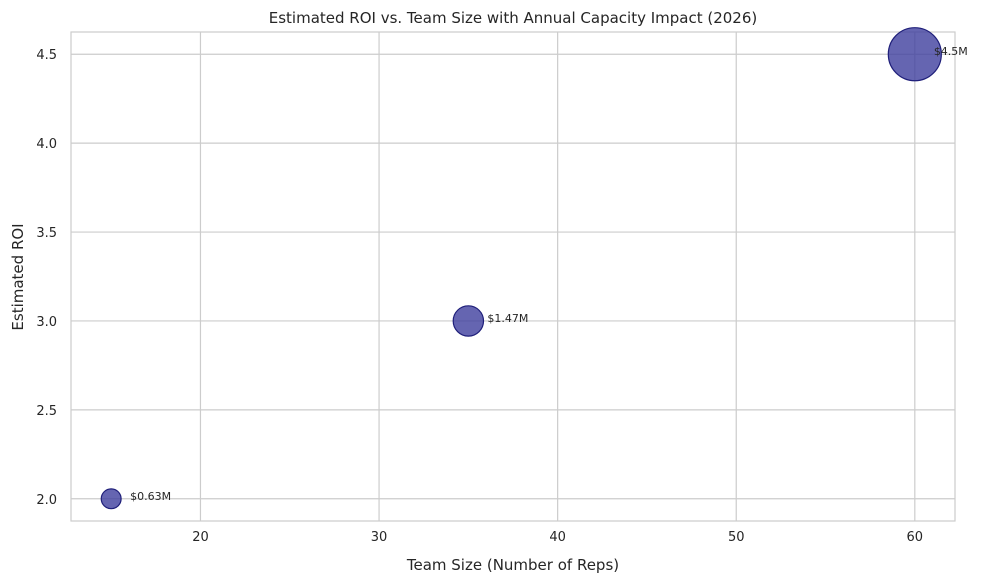 This screenshot has width=981, height=588. Describe the element at coordinates (150, 496) in the screenshot. I see `point-label: $0.63M` at that location.